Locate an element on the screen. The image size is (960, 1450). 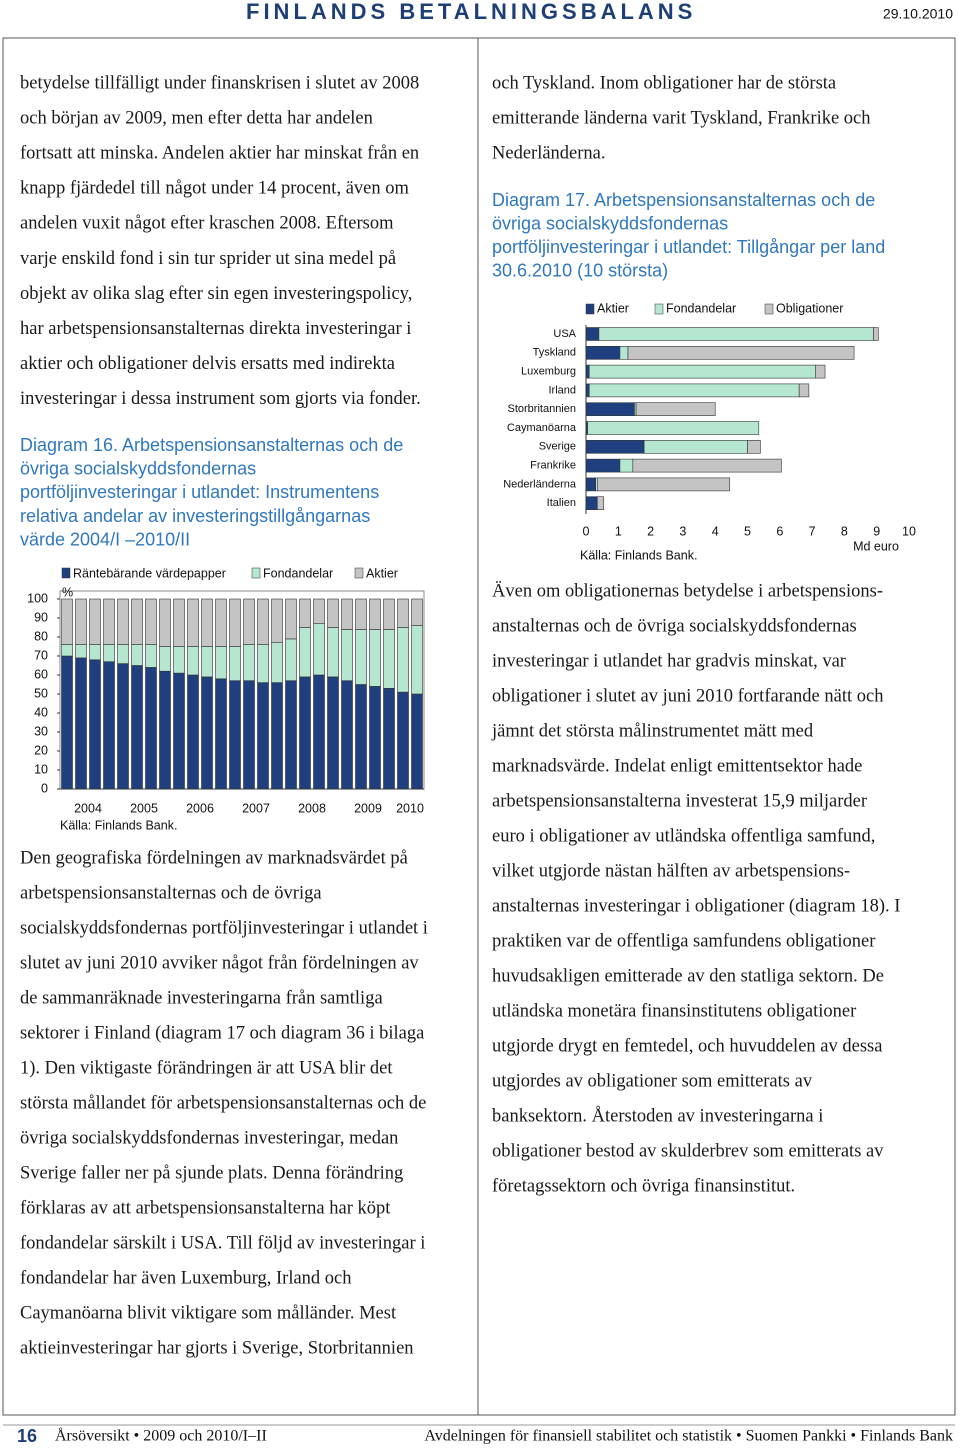
legend-label: Obligationer is located at coordinates (809, 308).